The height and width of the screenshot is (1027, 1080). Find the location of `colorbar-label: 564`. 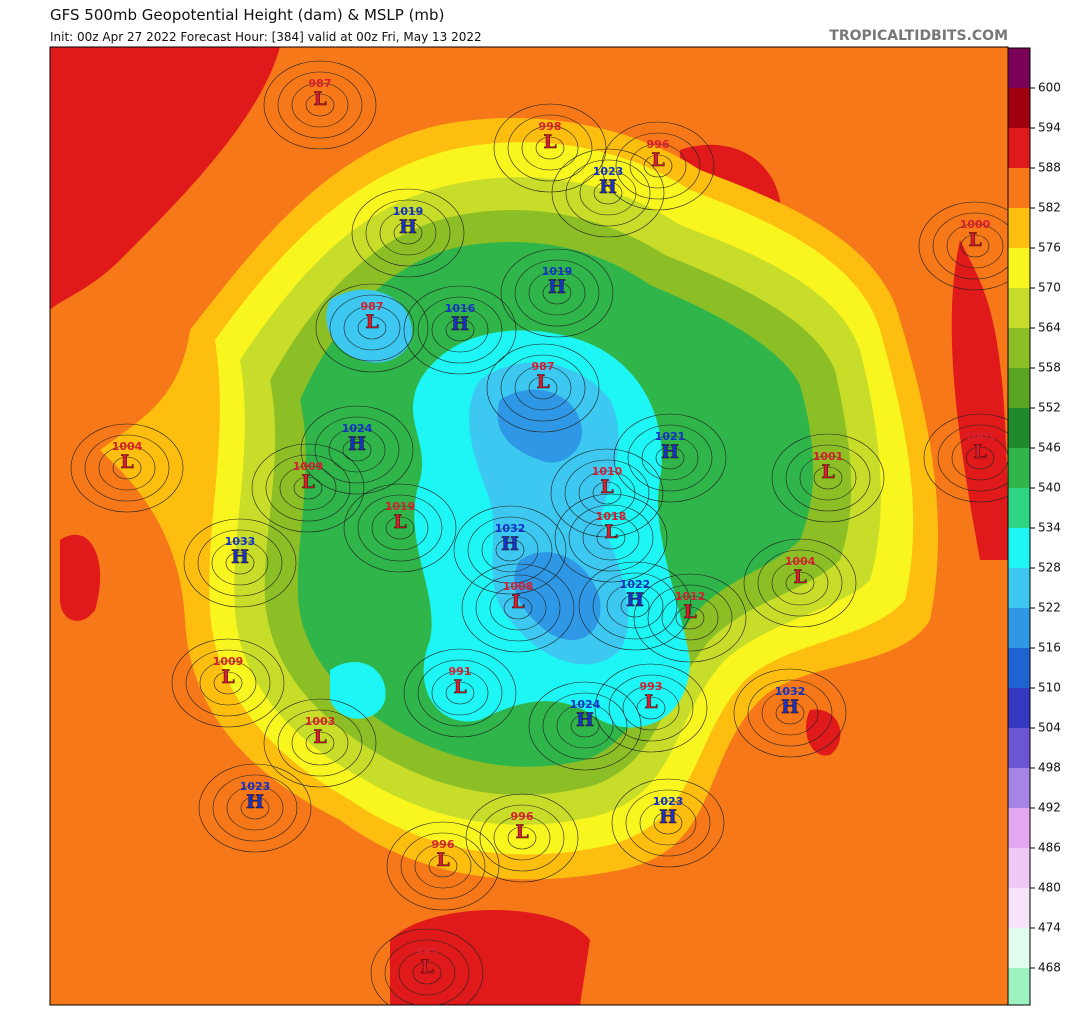

colorbar-label: 564 is located at coordinates (1049, 328).